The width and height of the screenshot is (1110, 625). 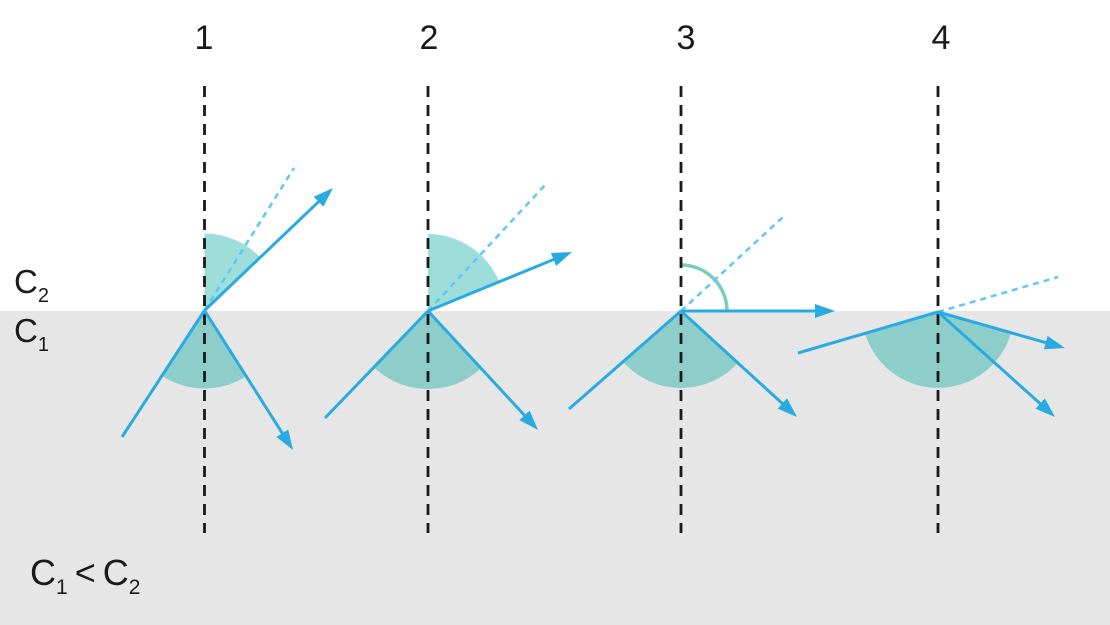 What do you see at coordinates (232, 272) in the screenshot?
I see `panel-1-refraction-angle-wedge` at bounding box center [232, 272].